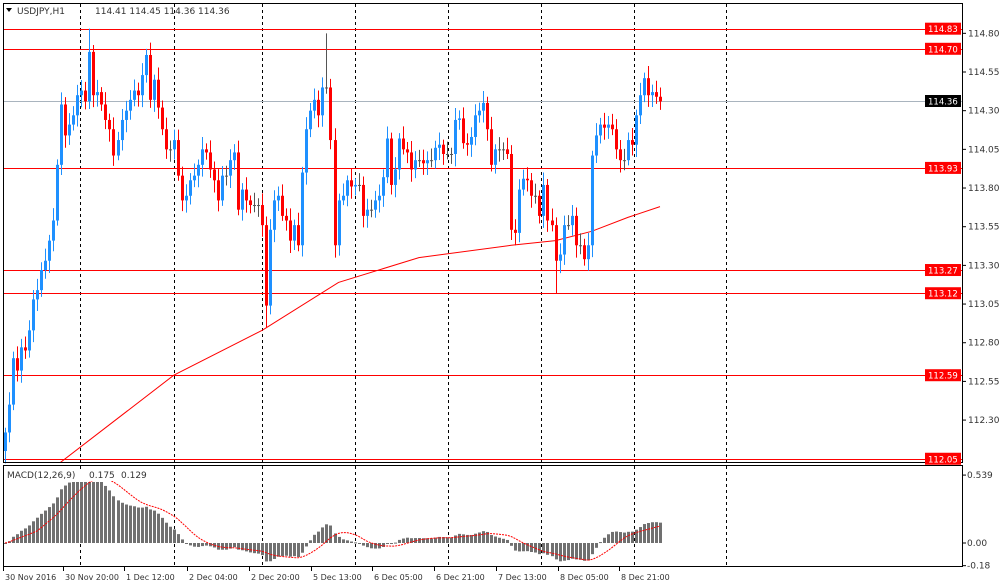 The width and height of the screenshot is (1000, 588). I want to click on time-tick-label: 2 Dec 20:00, so click(275, 577).